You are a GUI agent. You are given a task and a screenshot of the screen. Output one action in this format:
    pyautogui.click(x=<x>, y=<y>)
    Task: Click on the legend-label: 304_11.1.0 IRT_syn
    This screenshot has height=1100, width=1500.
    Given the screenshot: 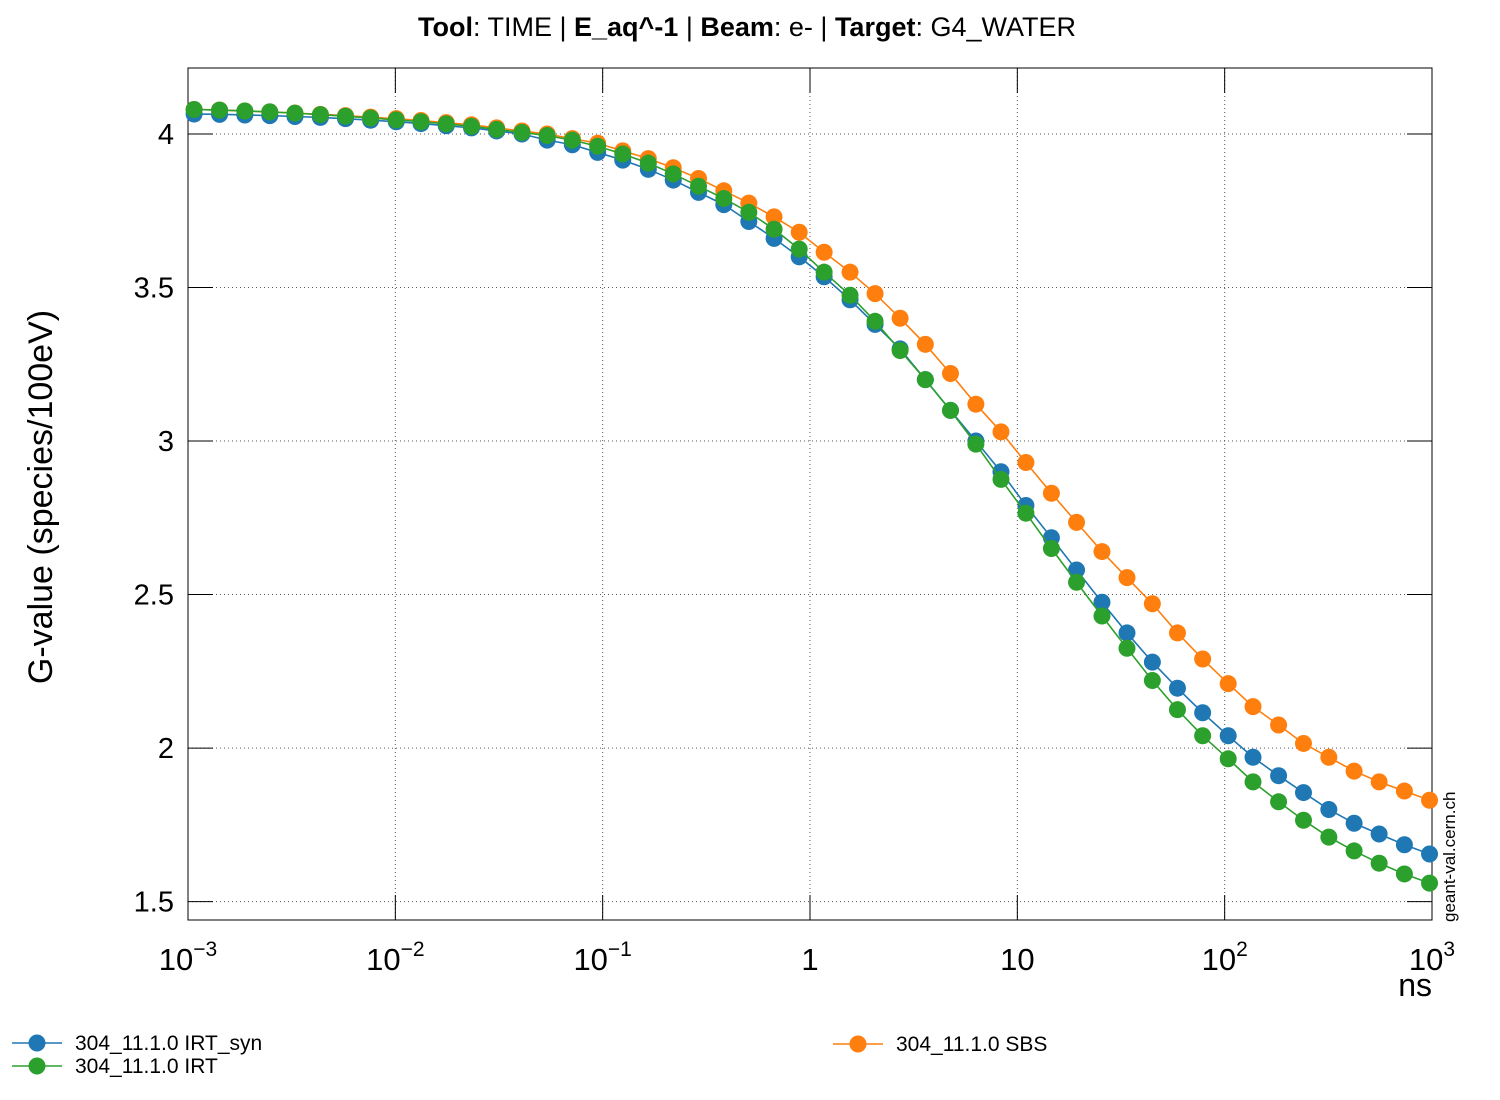 What is the action you would take?
    pyautogui.click(x=168, y=1043)
    